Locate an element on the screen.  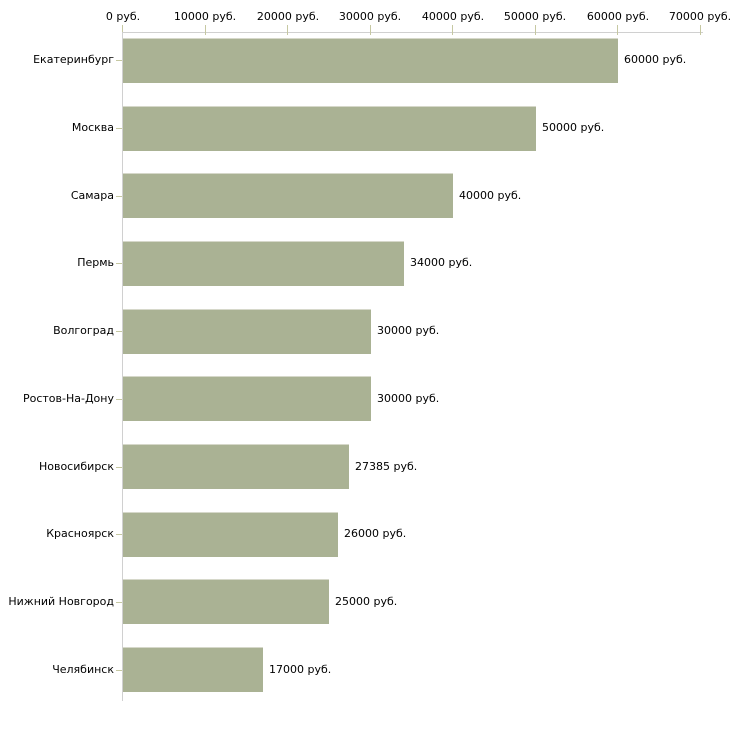
category-label: Екатеринбург is located at coordinates (73, 59).